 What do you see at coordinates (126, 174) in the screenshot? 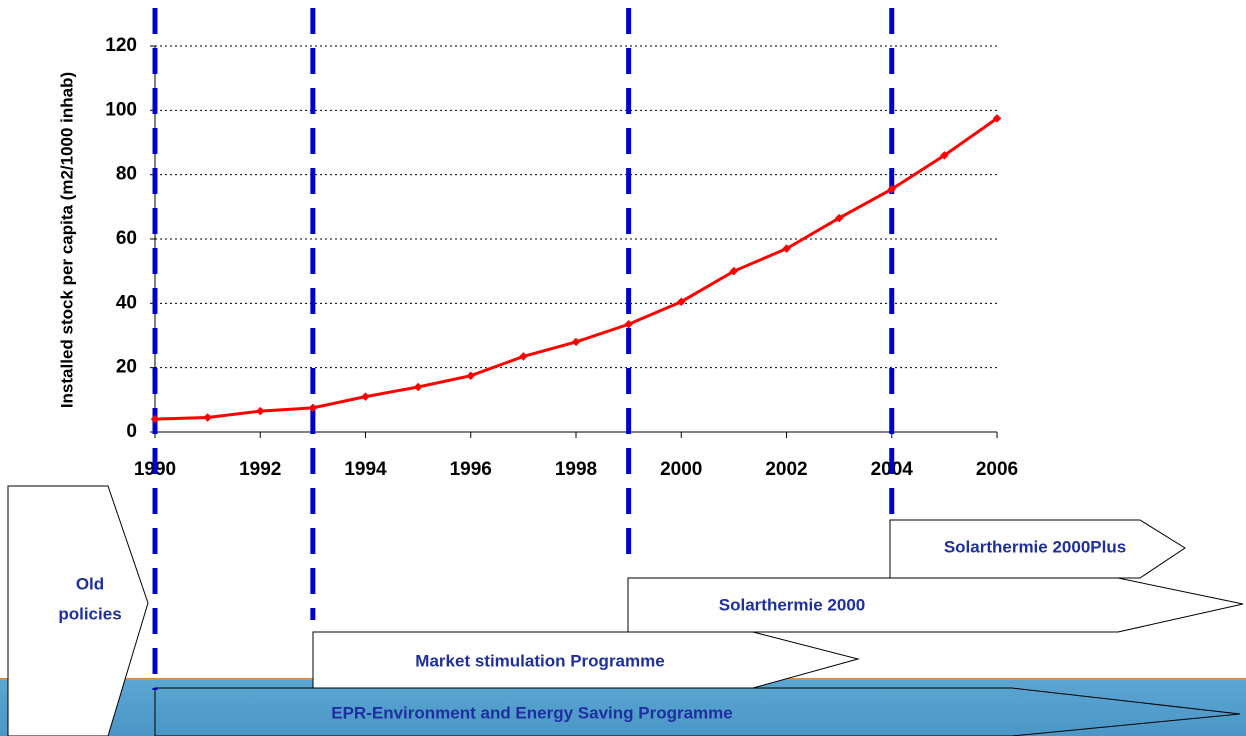
I see `y-tick-label: 80` at bounding box center [126, 174].